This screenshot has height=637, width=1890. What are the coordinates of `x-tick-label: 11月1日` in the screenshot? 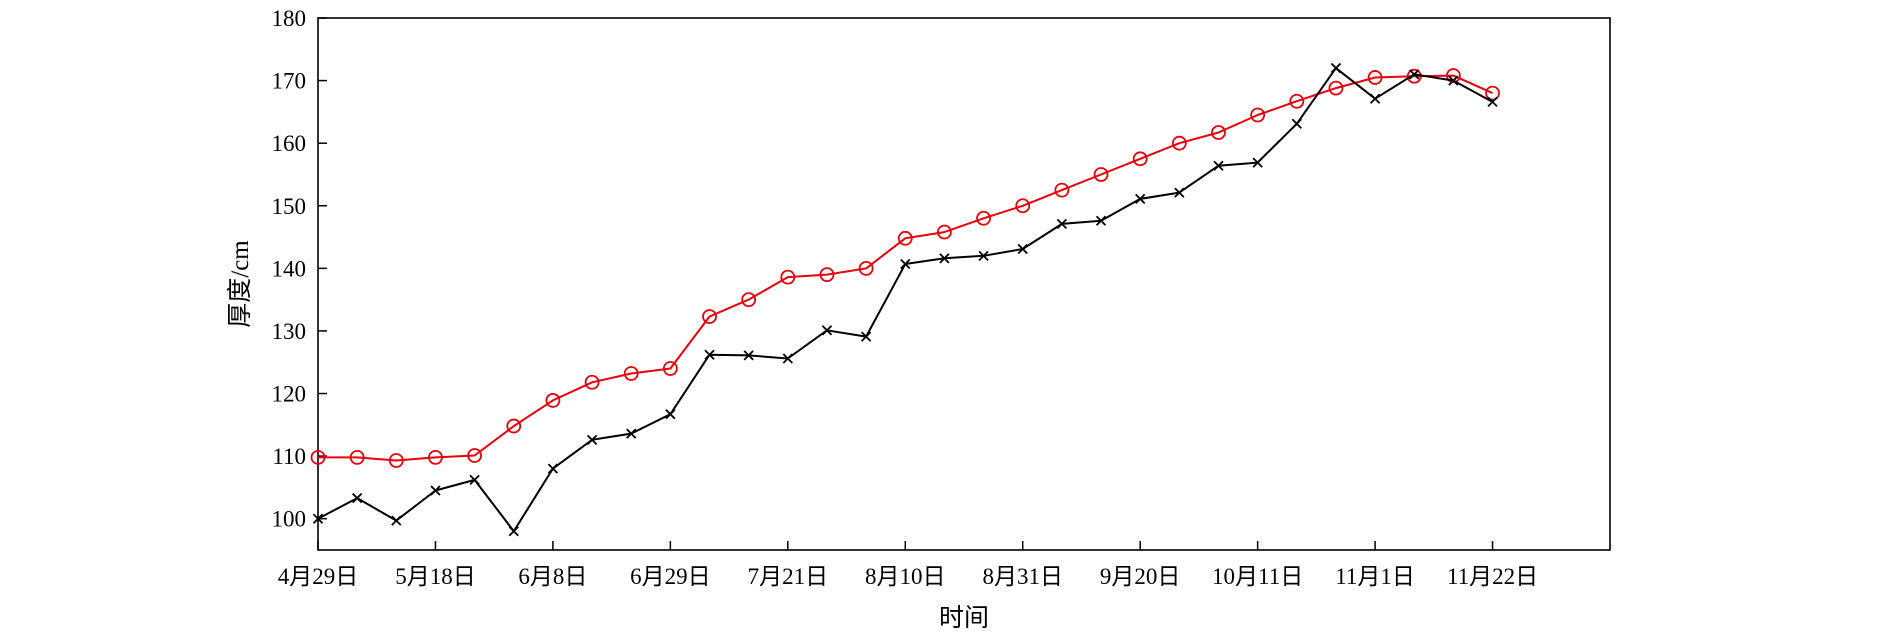 It's located at (1375, 576).